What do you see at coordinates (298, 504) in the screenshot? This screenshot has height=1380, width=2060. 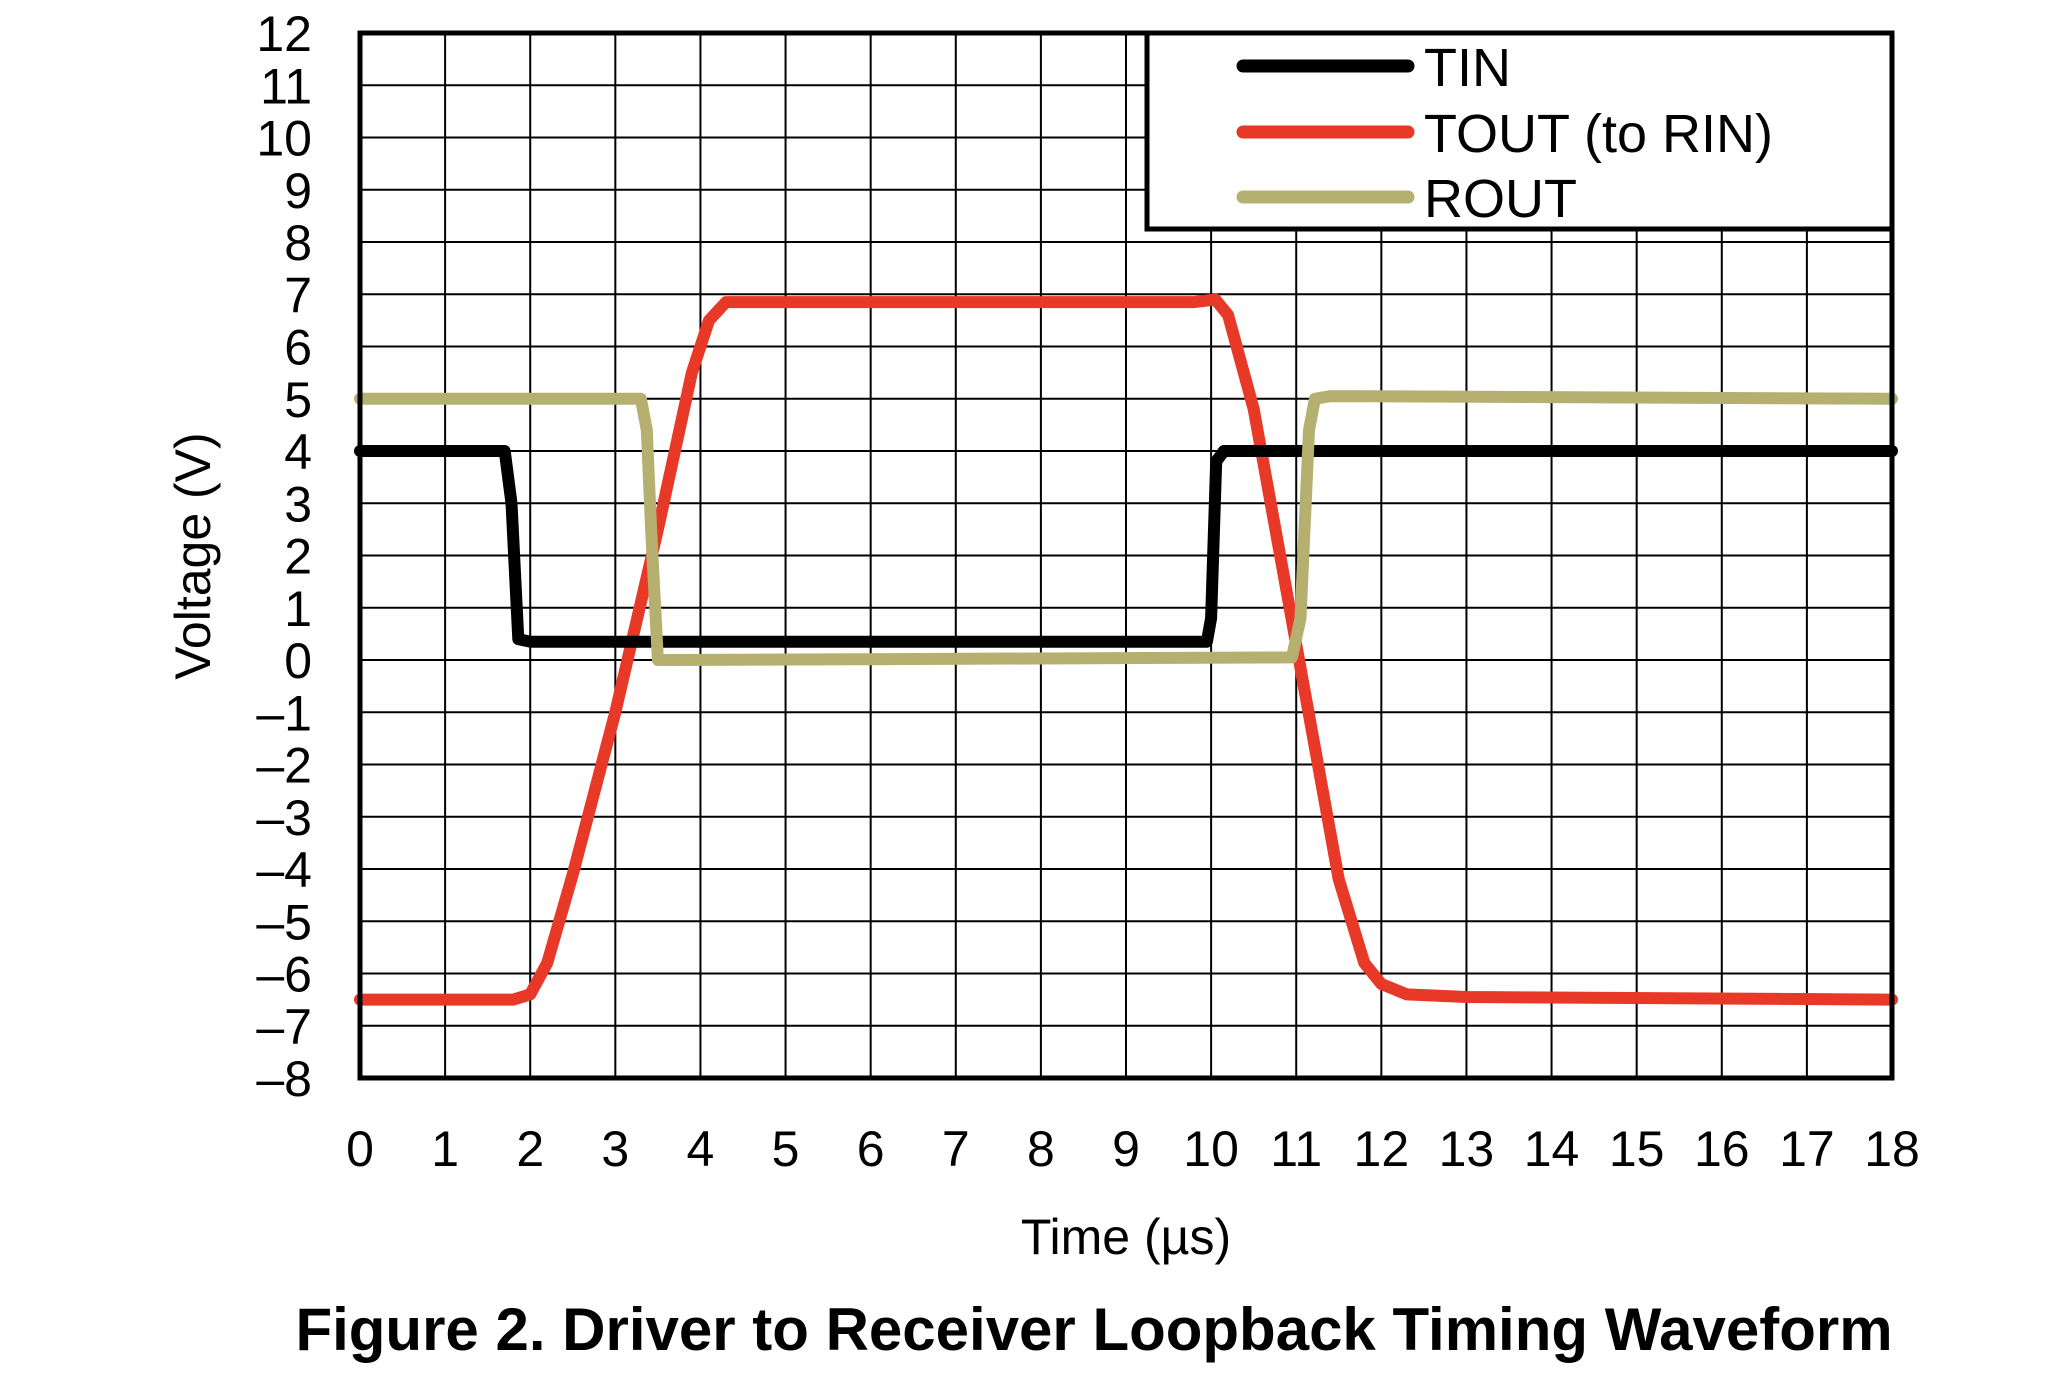 I see `y-tick-label: 3` at bounding box center [298, 504].